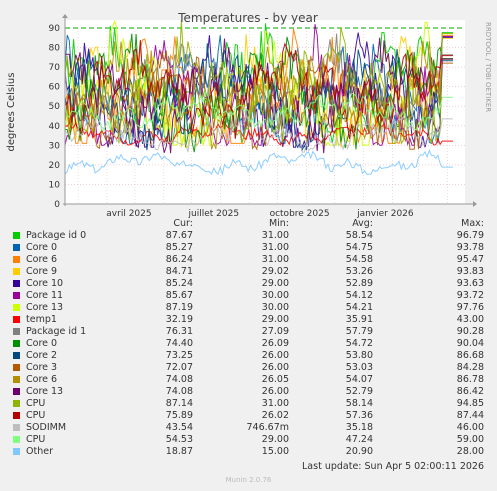 The width and height of the screenshot is (497, 491). I want to click on legend-cur: 87.67, so click(179, 235).